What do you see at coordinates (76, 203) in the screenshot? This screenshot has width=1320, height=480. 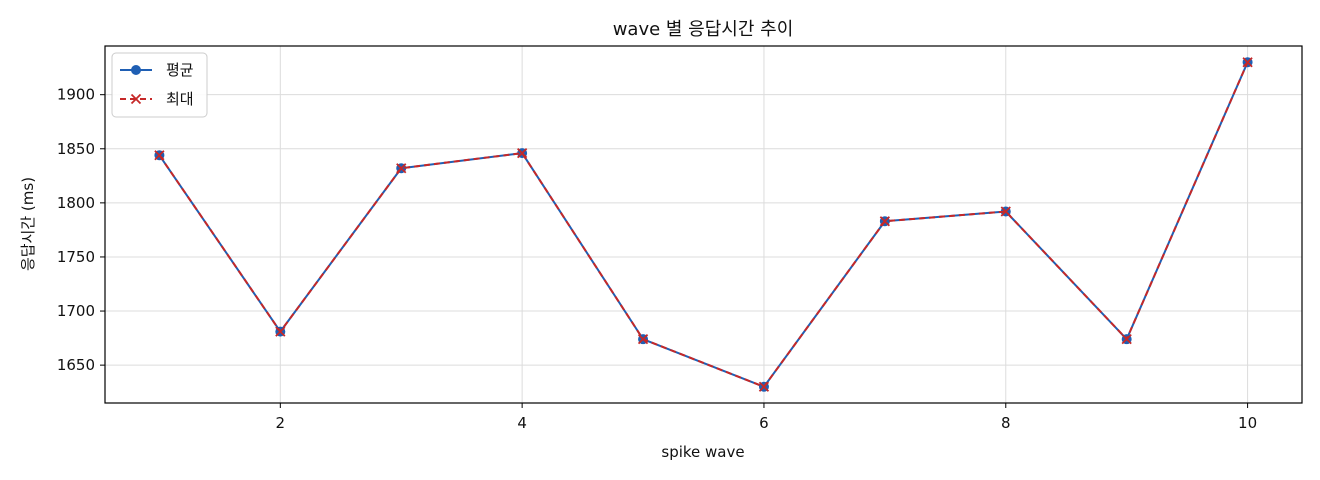 I see `y-tick-label: 1800` at bounding box center [76, 203].